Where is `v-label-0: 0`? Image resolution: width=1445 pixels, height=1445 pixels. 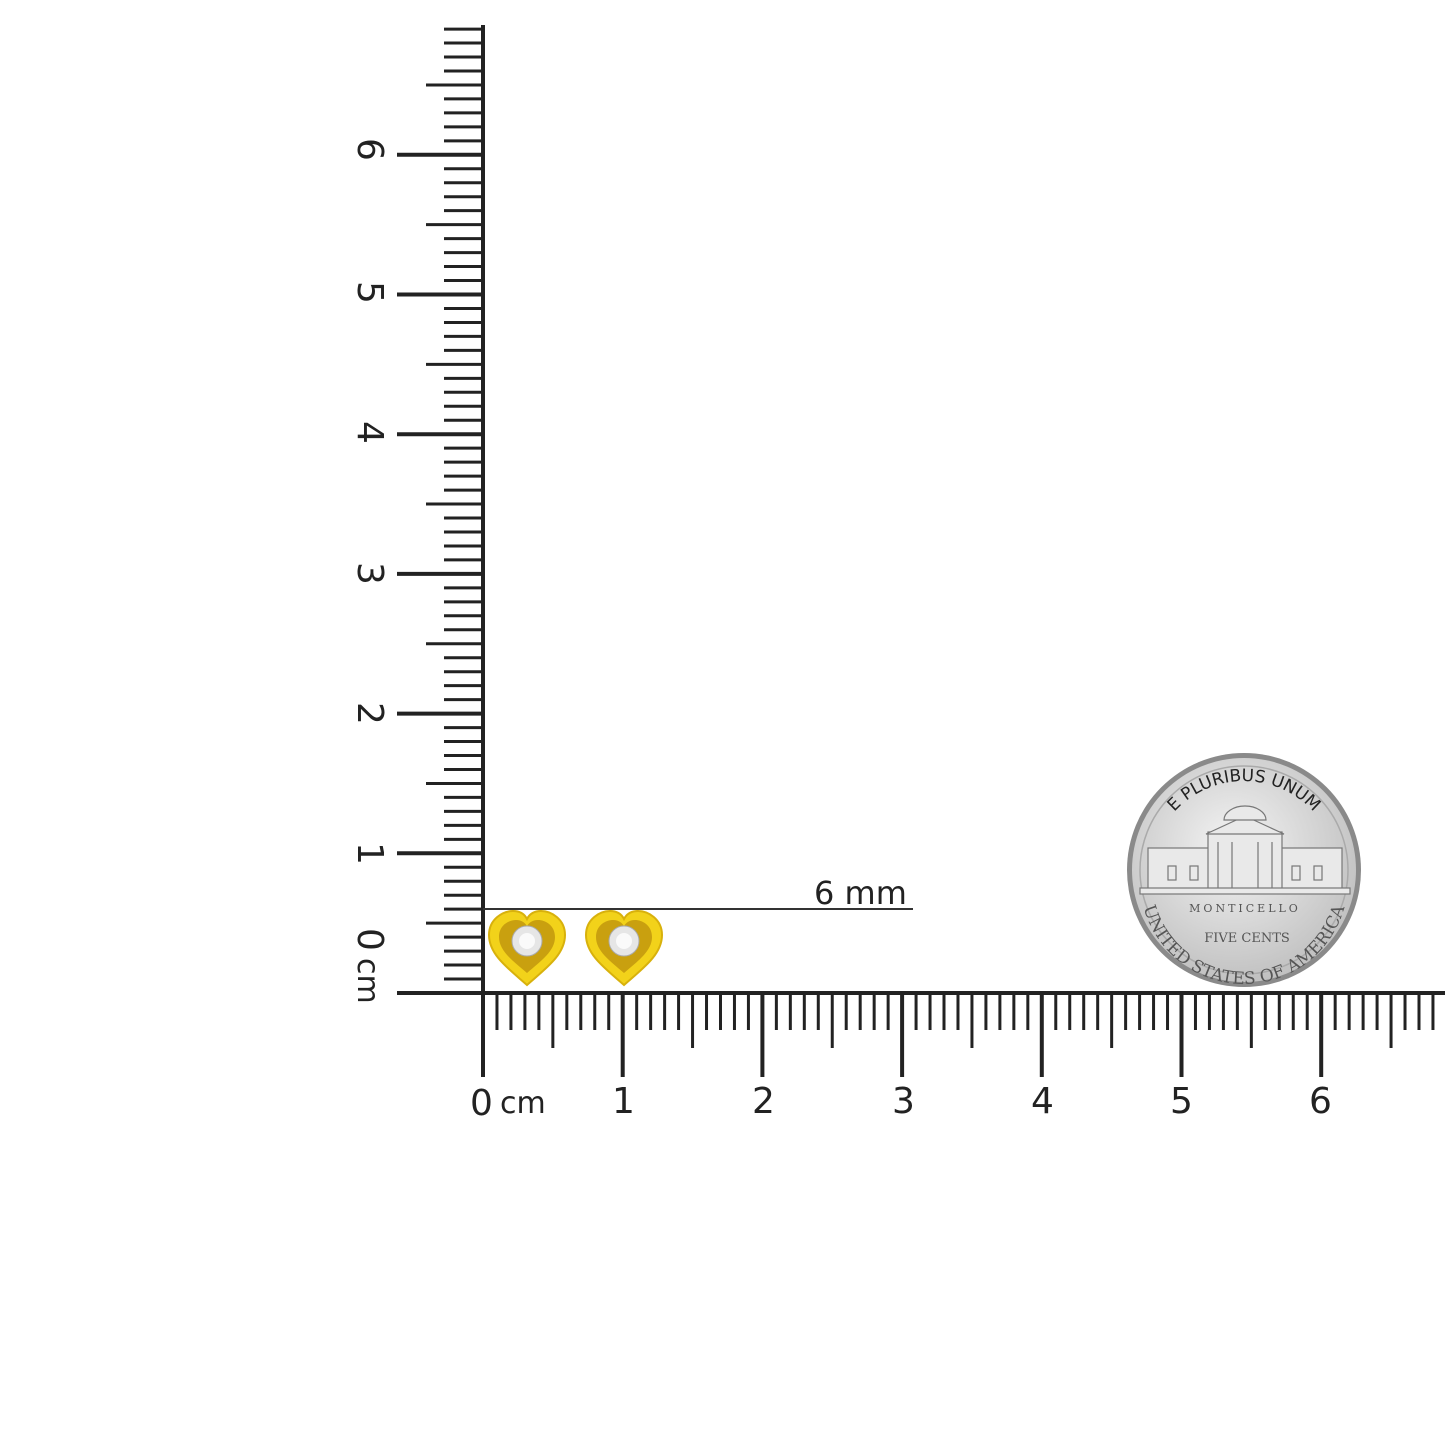
v-label-0: 0 is located at coordinates (369, 939).